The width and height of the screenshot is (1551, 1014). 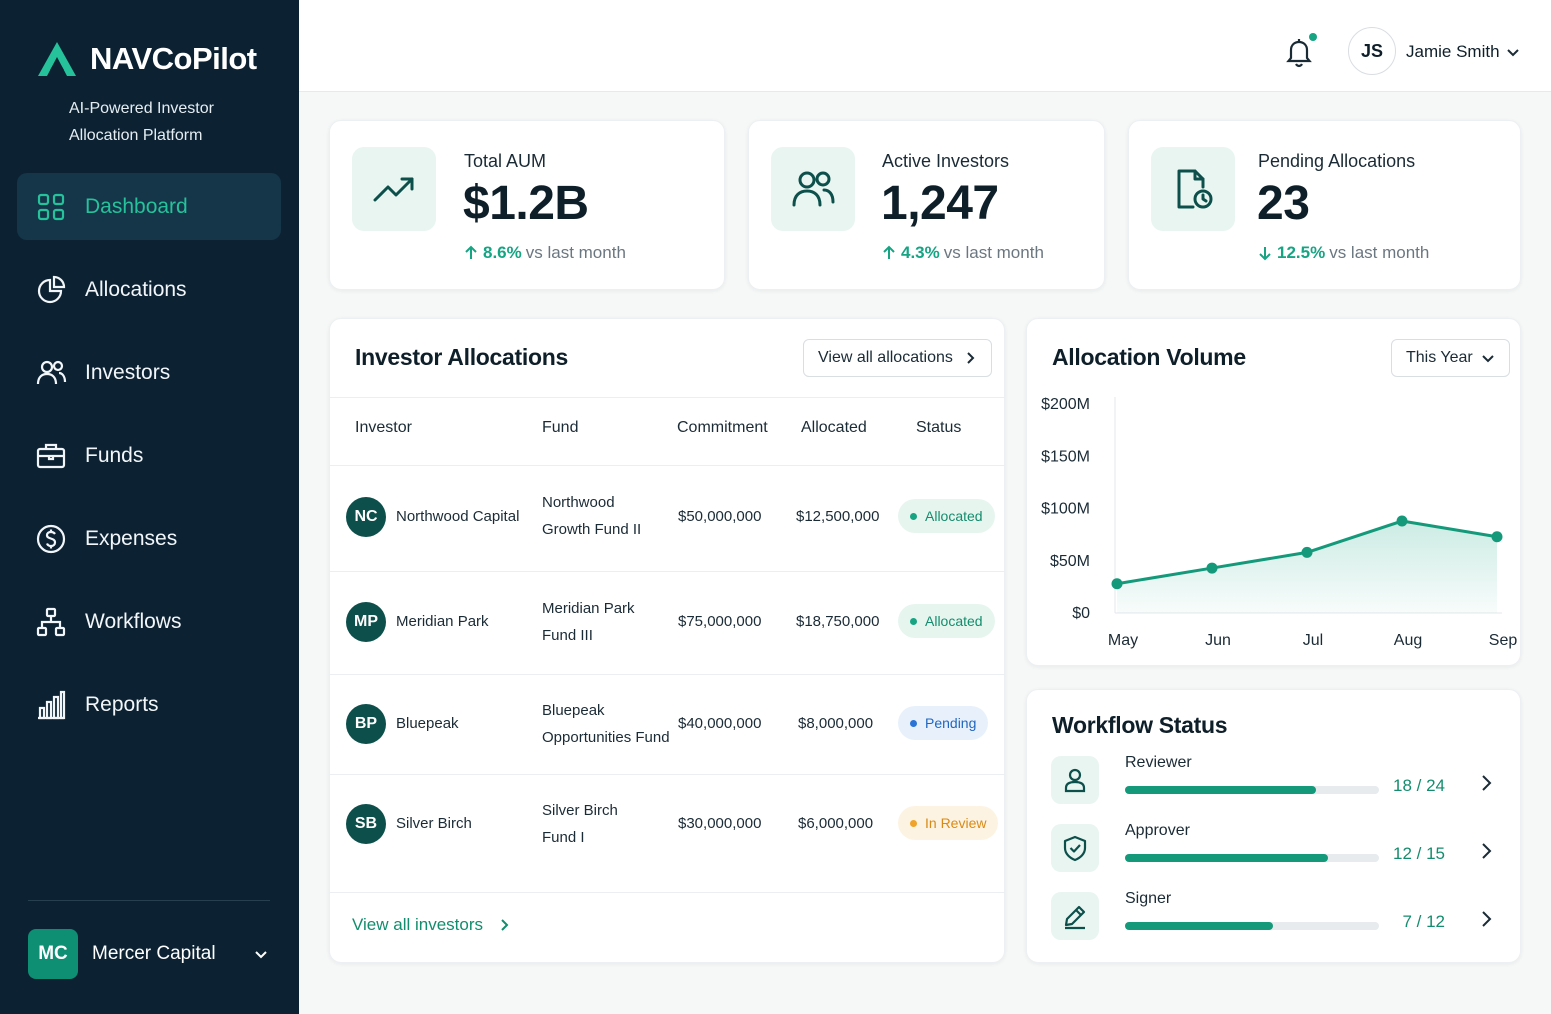 What do you see at coordinates (1283, 203) in the screenshot?
I see `stat-value: 23` at bounding box center [1283, 203].